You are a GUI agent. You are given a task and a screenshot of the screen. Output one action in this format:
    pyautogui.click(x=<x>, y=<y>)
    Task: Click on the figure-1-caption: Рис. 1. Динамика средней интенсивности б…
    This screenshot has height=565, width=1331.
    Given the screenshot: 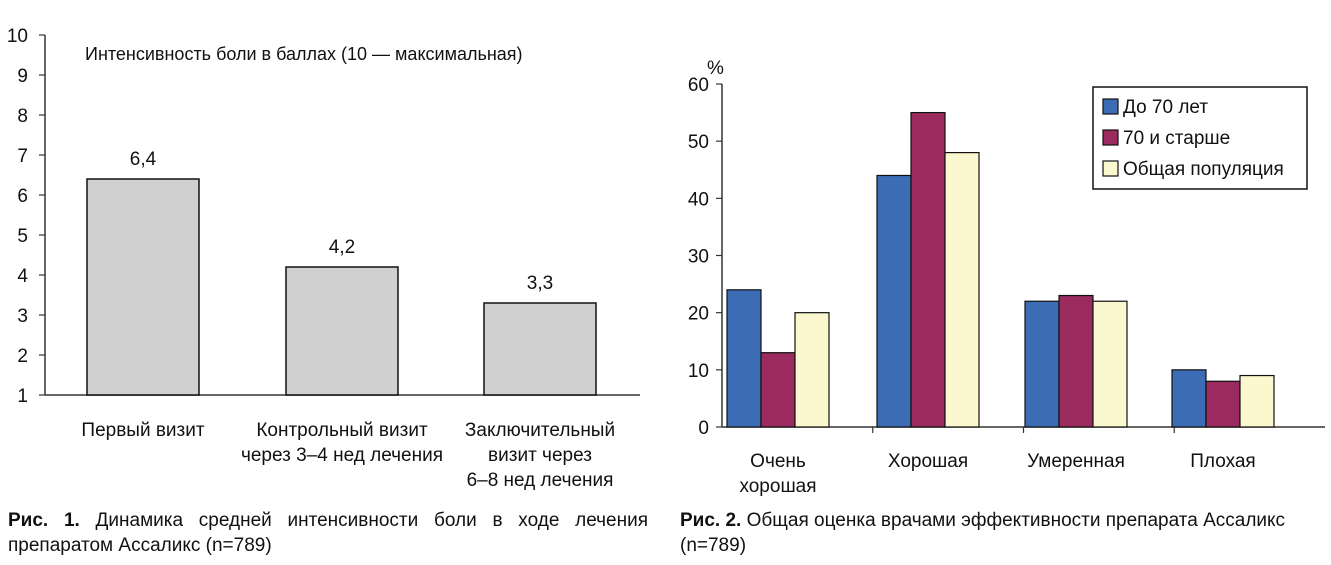 What is the action you would take?
    pyautogui.click(x=328, y=533)
    